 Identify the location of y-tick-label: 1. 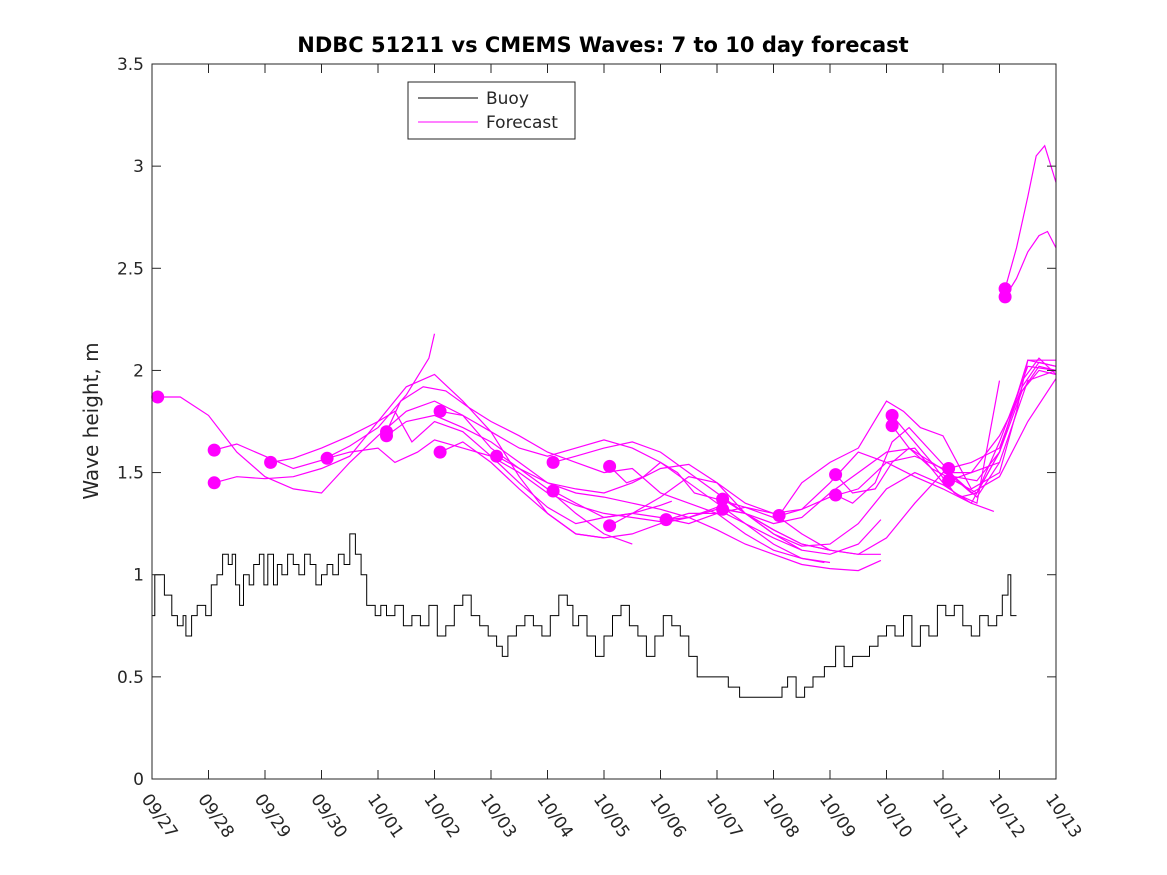
(138, 576).